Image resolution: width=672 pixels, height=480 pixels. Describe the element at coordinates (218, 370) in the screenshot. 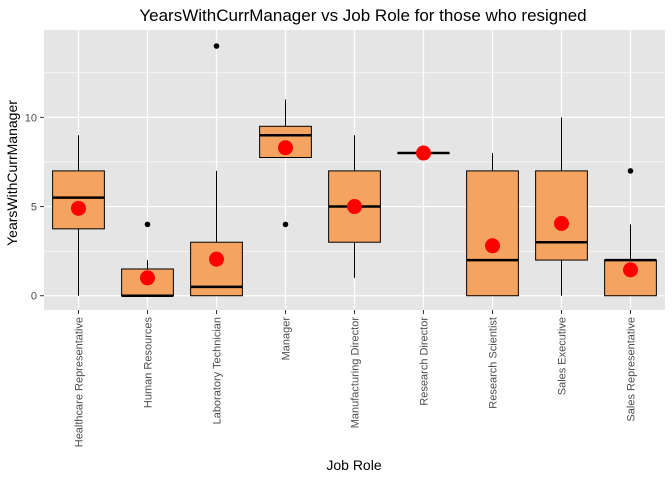

I see `x-tick-label: Laboratory Technician` at that location.